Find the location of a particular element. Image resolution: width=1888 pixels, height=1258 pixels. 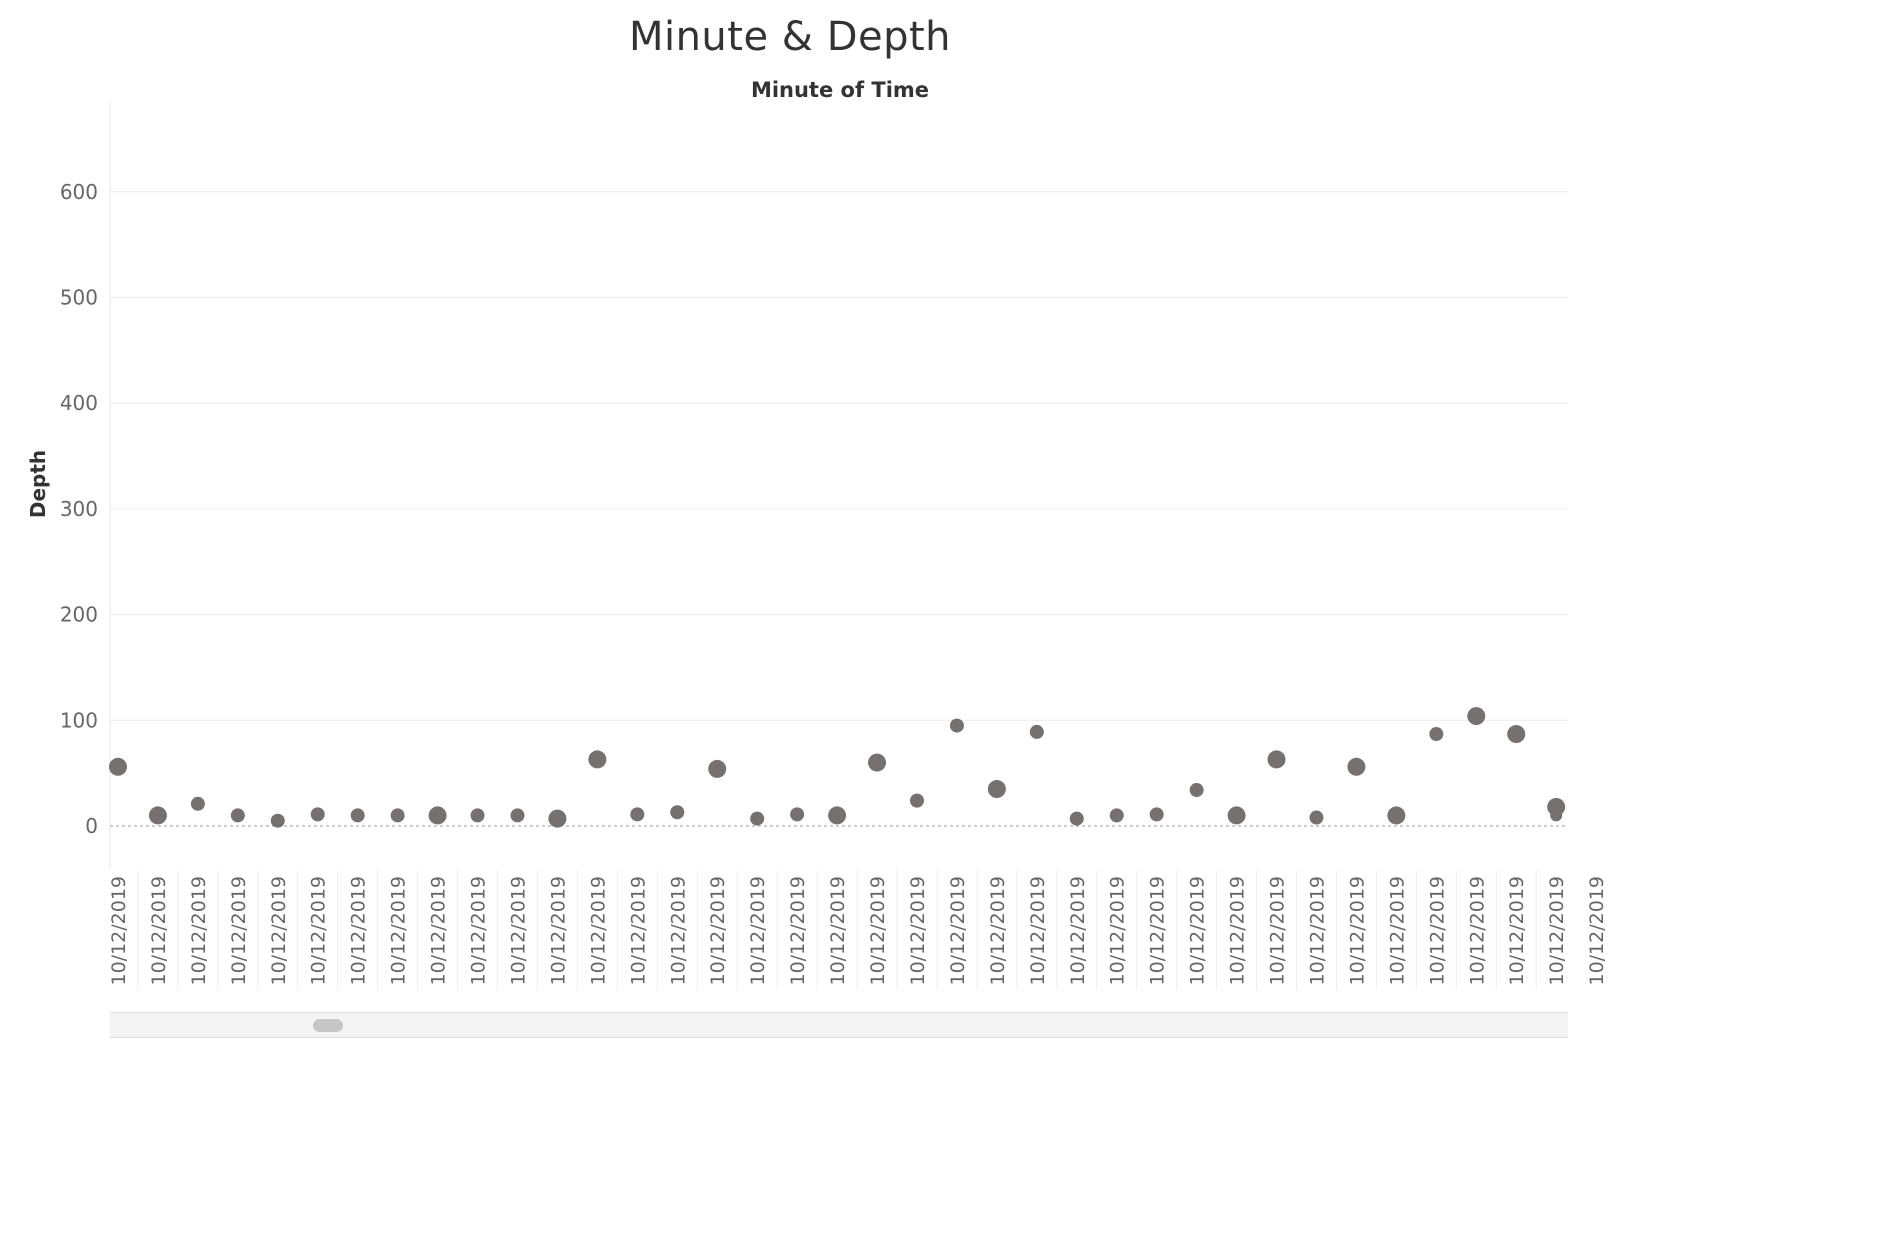

data-points is located at coordinates (837, 767).